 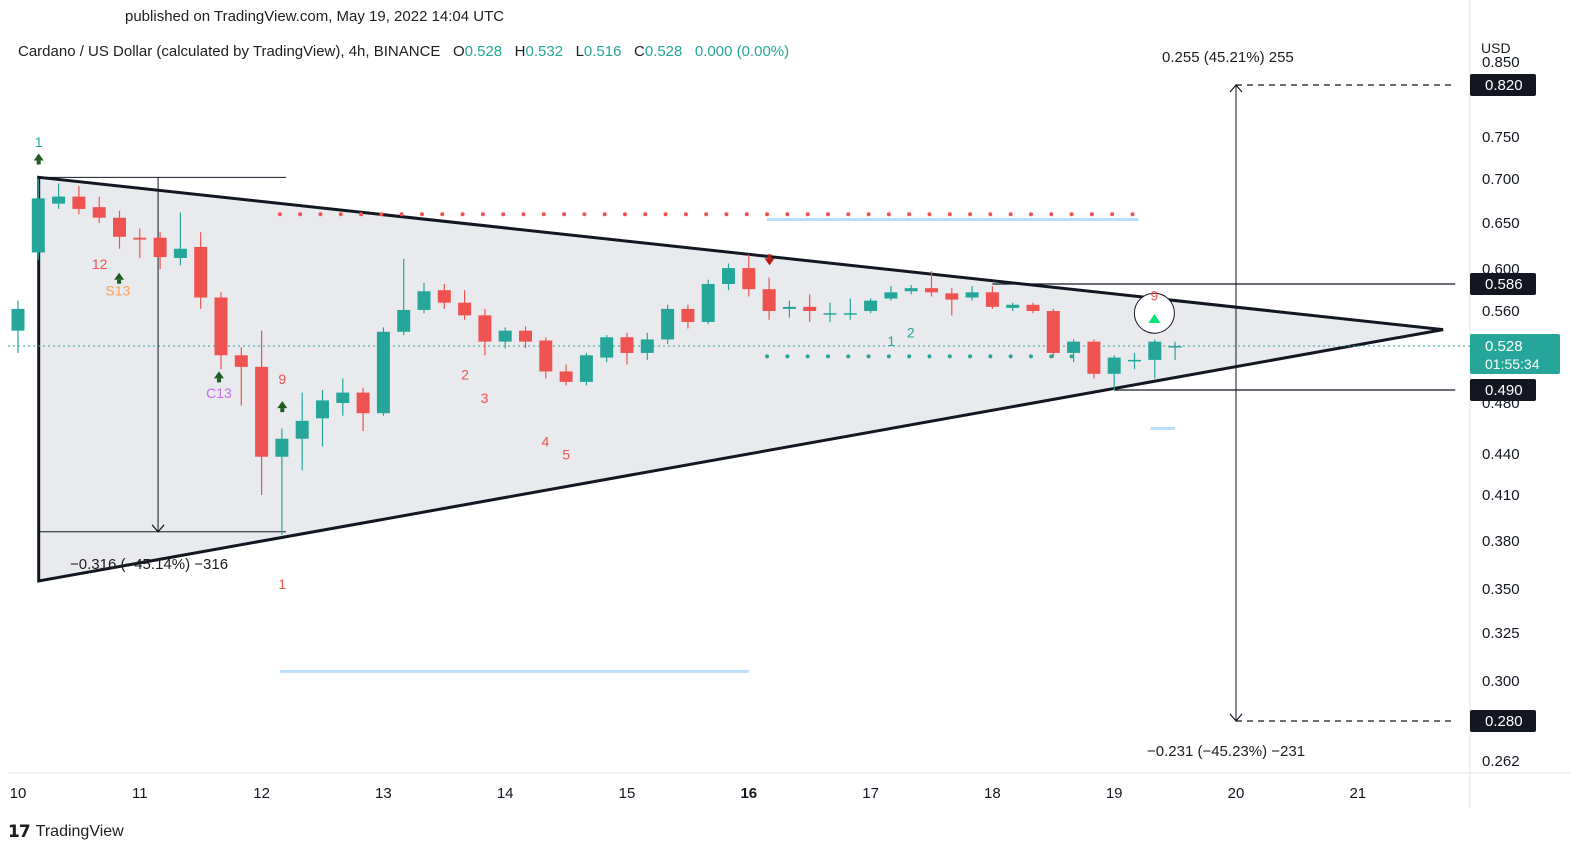 I want to click on price-highlight-label: 0.490, so click(x=1504, y=390).